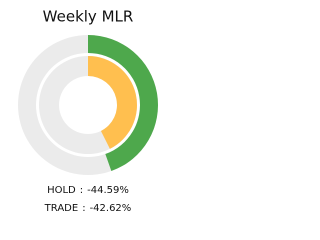  Describe the element at coordinates (88, 17) in the screenshot. I see `chart-title: Weekly MLR` at that location.